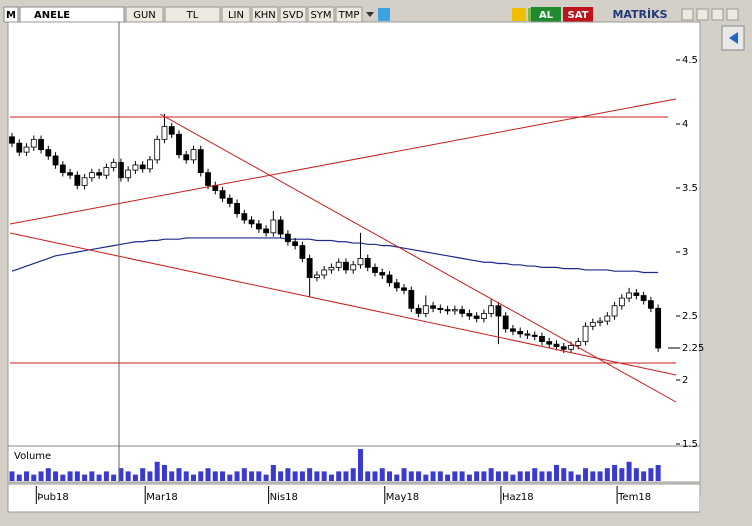 Image resolution: width=752 pixels, height=526 pixels. I want to click on x-tick-label: Mar18, so click(162, 497).